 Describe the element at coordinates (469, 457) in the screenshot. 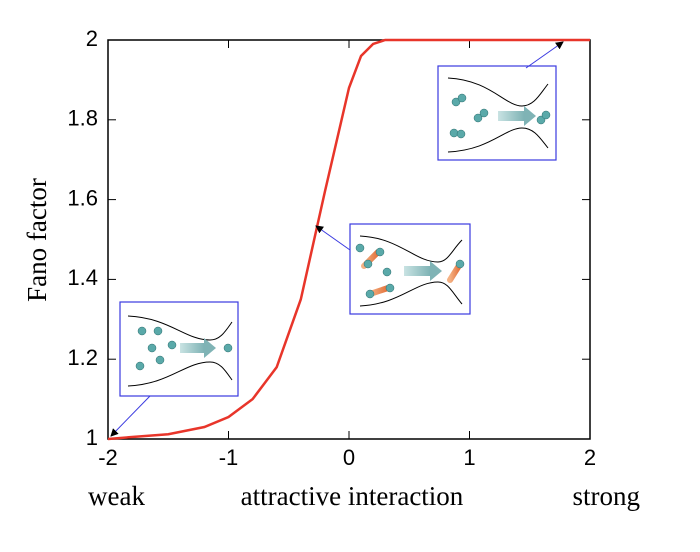

I see `x-tick-label: 1` at that location.